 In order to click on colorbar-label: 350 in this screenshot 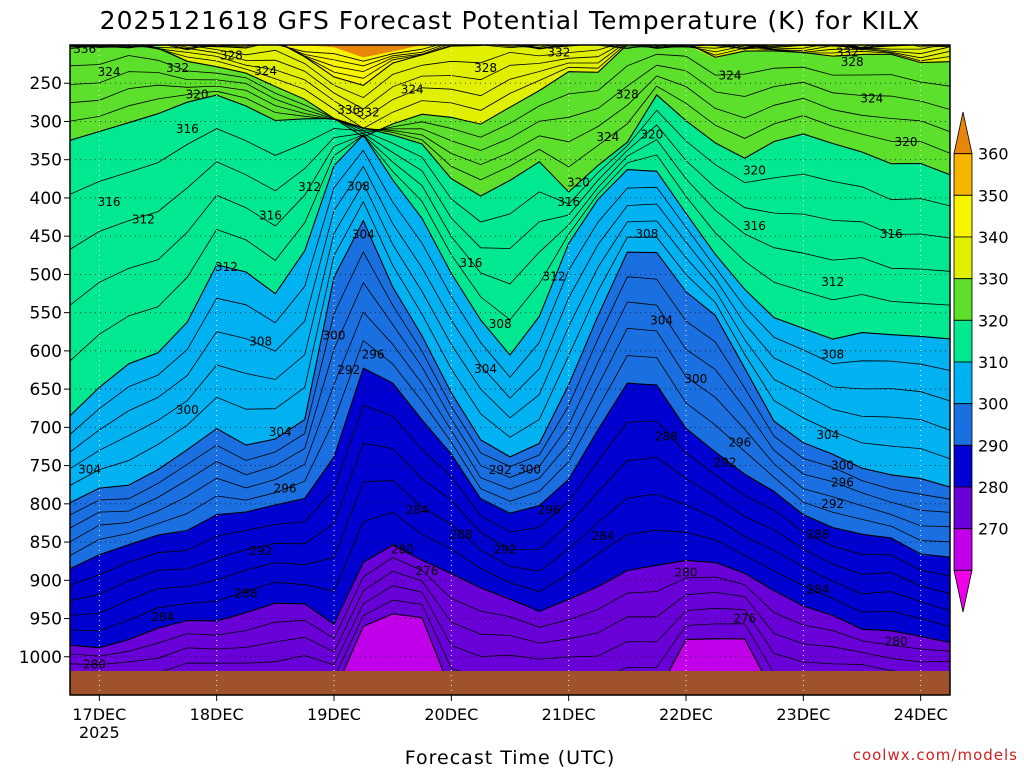, I will do `click(993, 195)`.